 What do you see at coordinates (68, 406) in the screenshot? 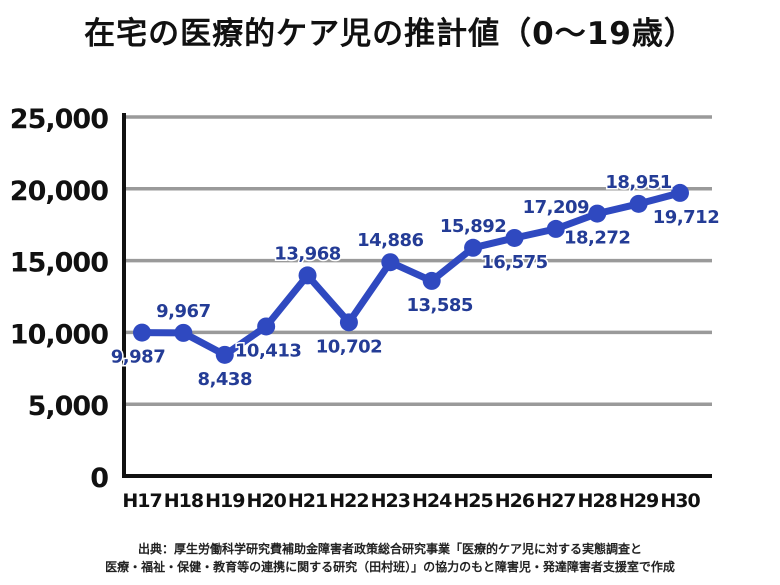
I see `y-tick-label: 5,000` at bounding box center [68, 406].